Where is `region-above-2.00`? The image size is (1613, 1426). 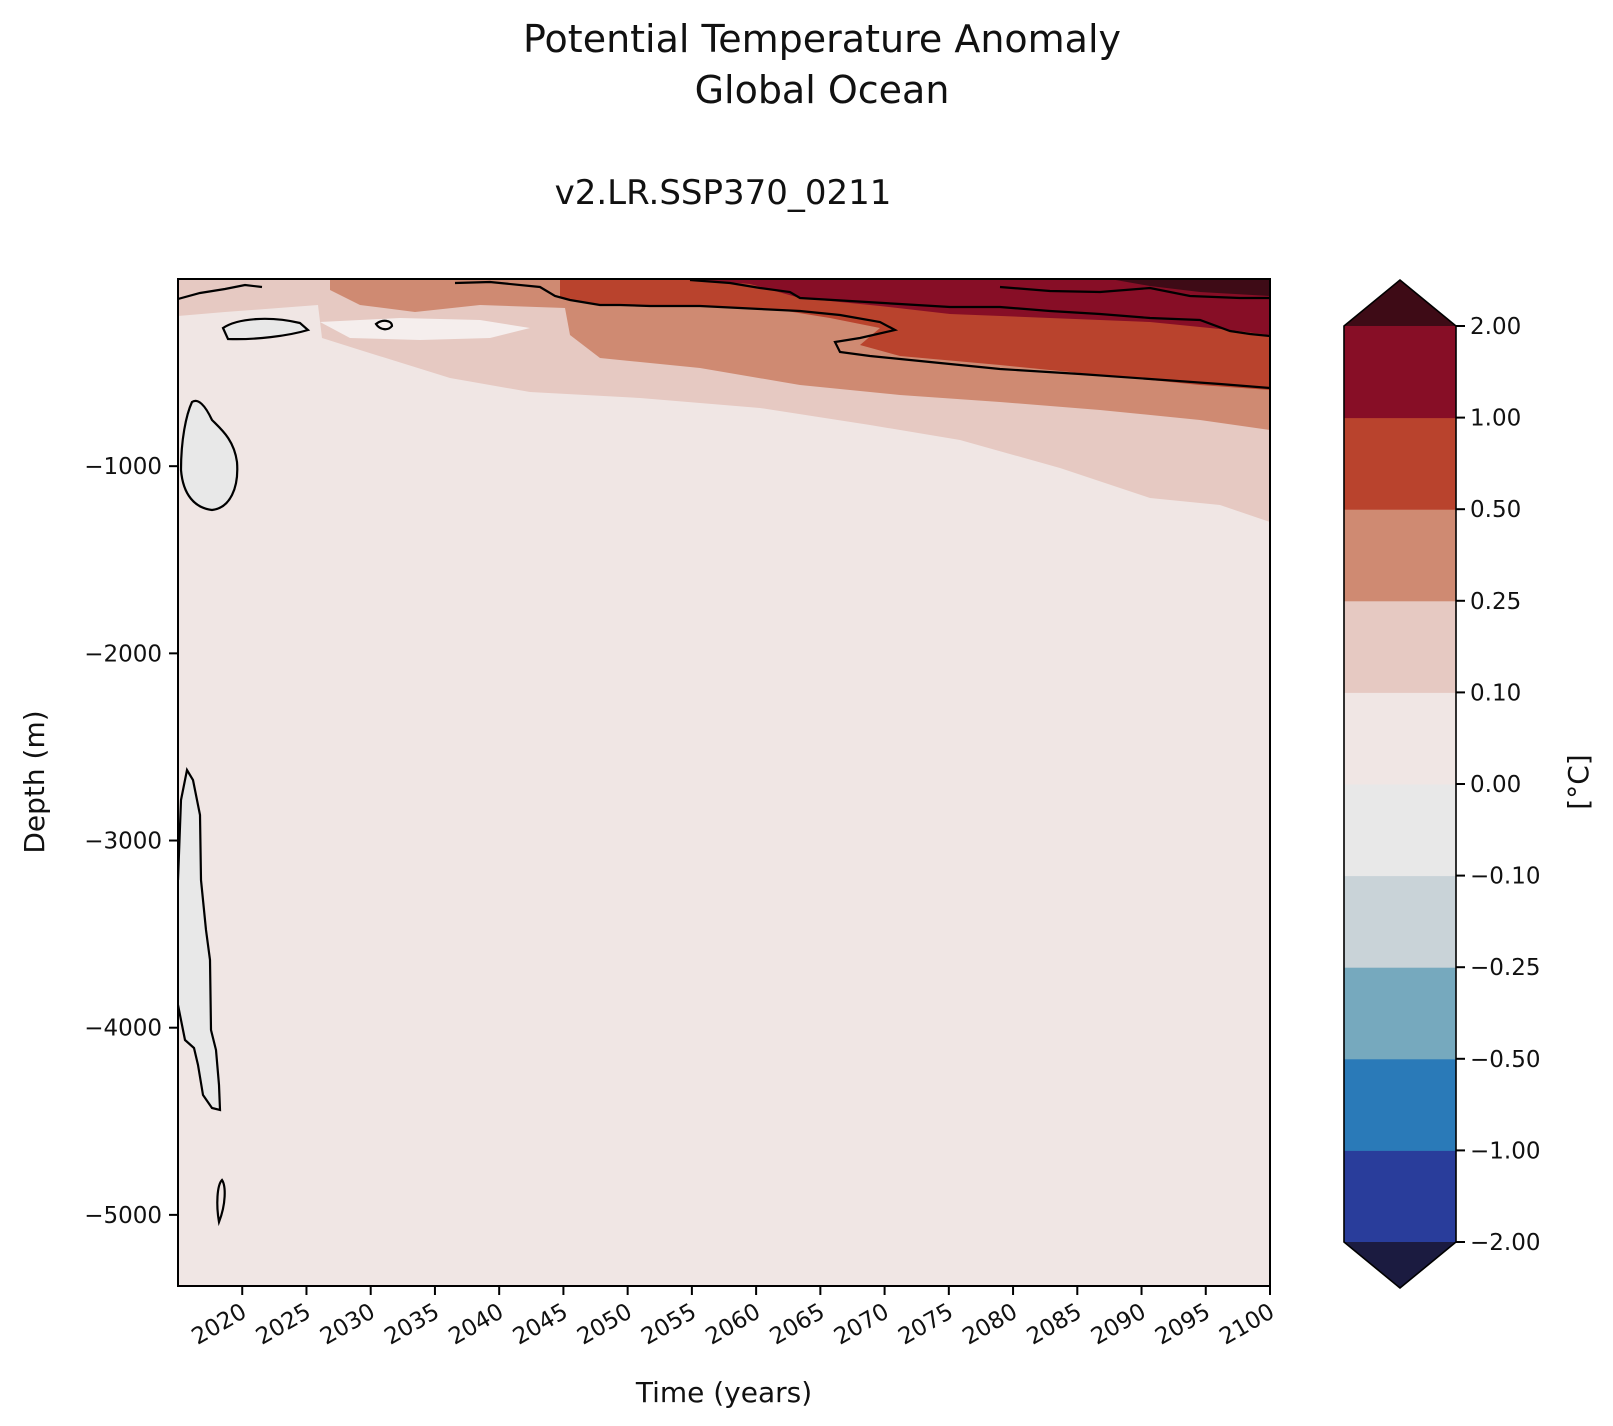
region-above-2.00 is located at coordinates (1190, 287).